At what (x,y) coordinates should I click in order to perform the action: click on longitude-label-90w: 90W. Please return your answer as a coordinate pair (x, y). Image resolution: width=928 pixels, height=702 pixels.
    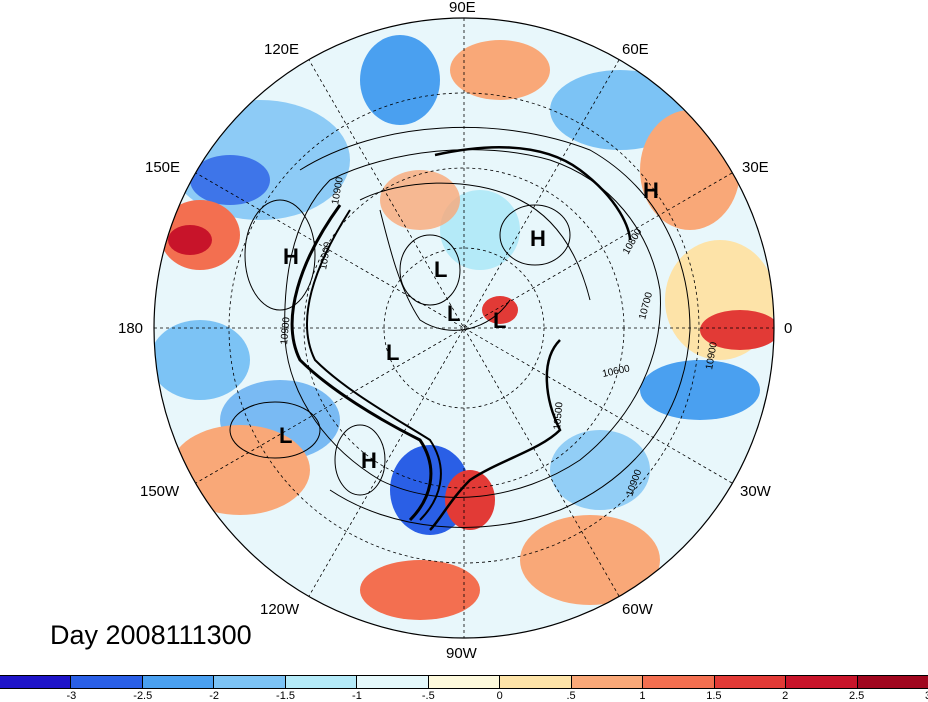
    Looking at the image, I should click on (461, 653).